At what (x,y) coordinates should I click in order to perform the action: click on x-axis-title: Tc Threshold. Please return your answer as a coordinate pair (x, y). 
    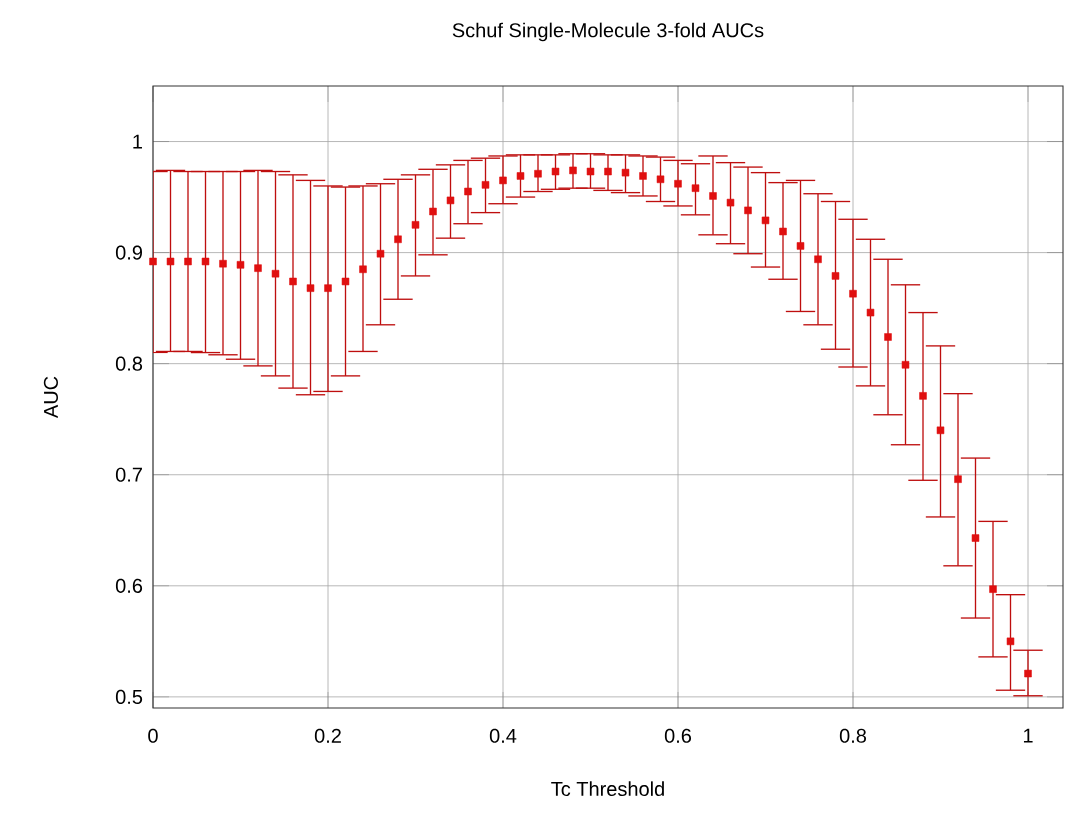
    Looking at the image, I should click on (607, 789).